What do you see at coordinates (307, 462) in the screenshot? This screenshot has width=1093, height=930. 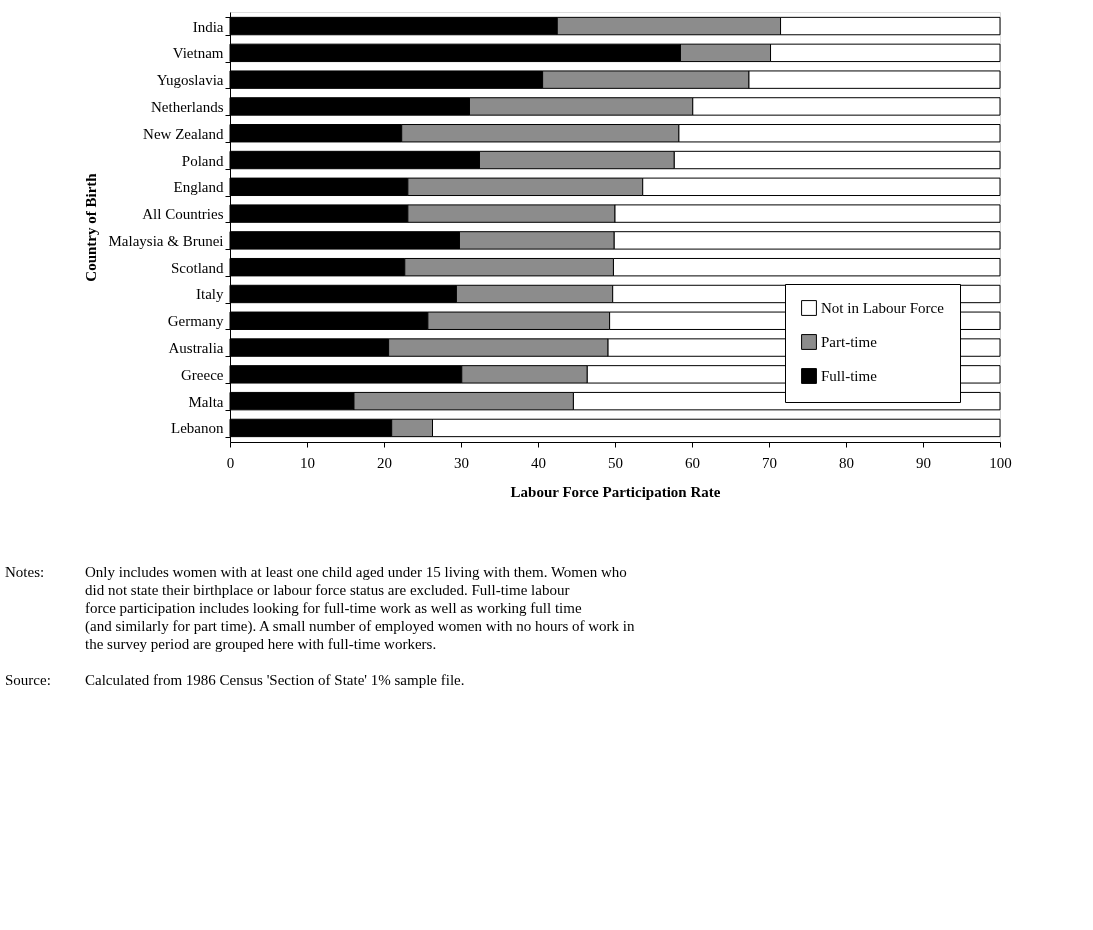 I see `x-tick-label: 10` at bounding box center [307, 462].